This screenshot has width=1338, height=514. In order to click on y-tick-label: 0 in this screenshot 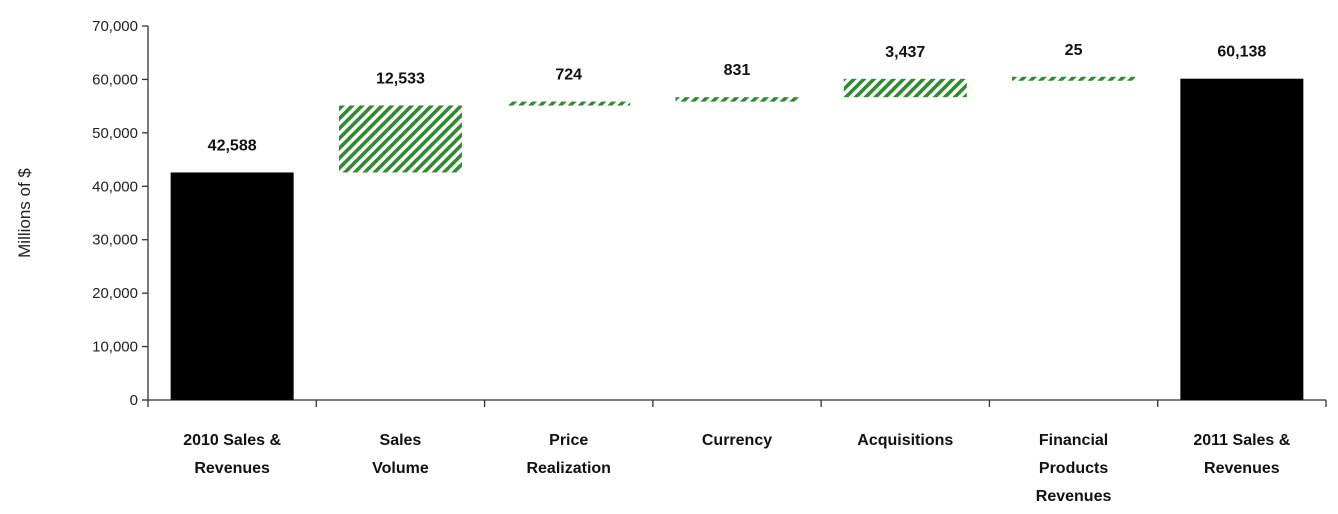, I will do `click(134, 400)`.